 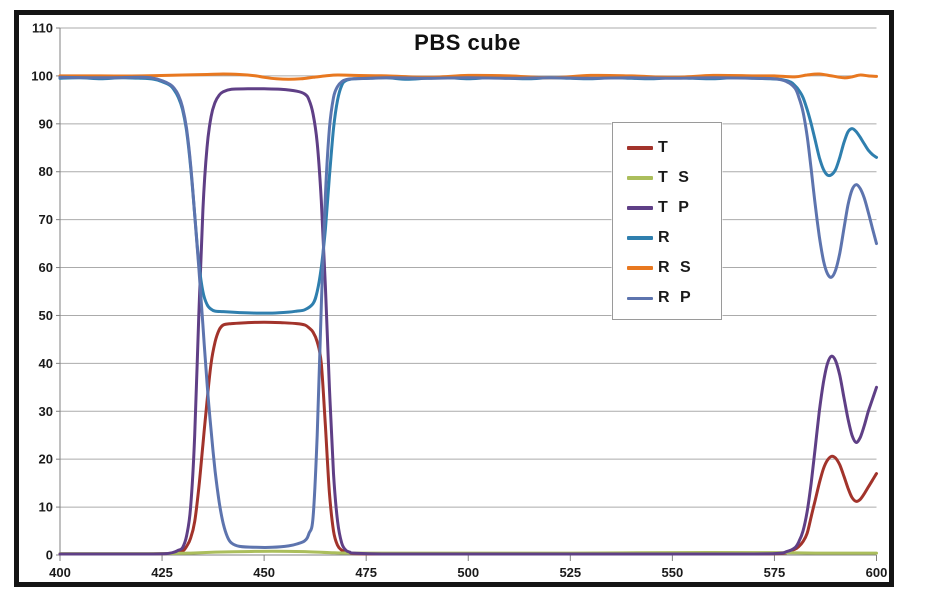 I want to click on y-axis-label-70: 70, so click(x=46, y=219).